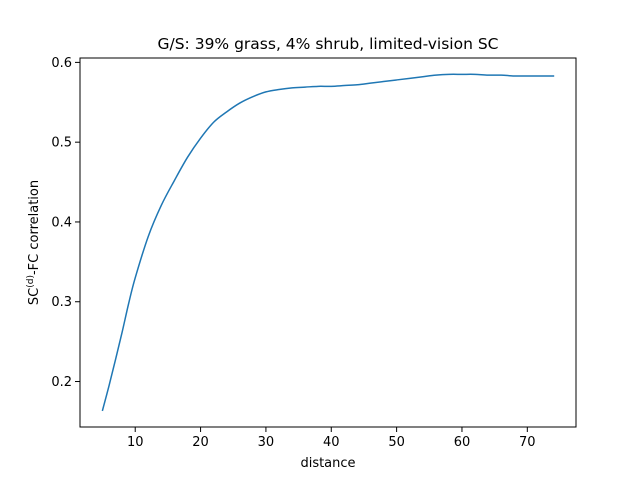 This screenshot has width=640, height=480. What do you see at coordinates (327, 463) in the screenshot?
I see `x-axis-label: distance` at bounding box center [327, 463].